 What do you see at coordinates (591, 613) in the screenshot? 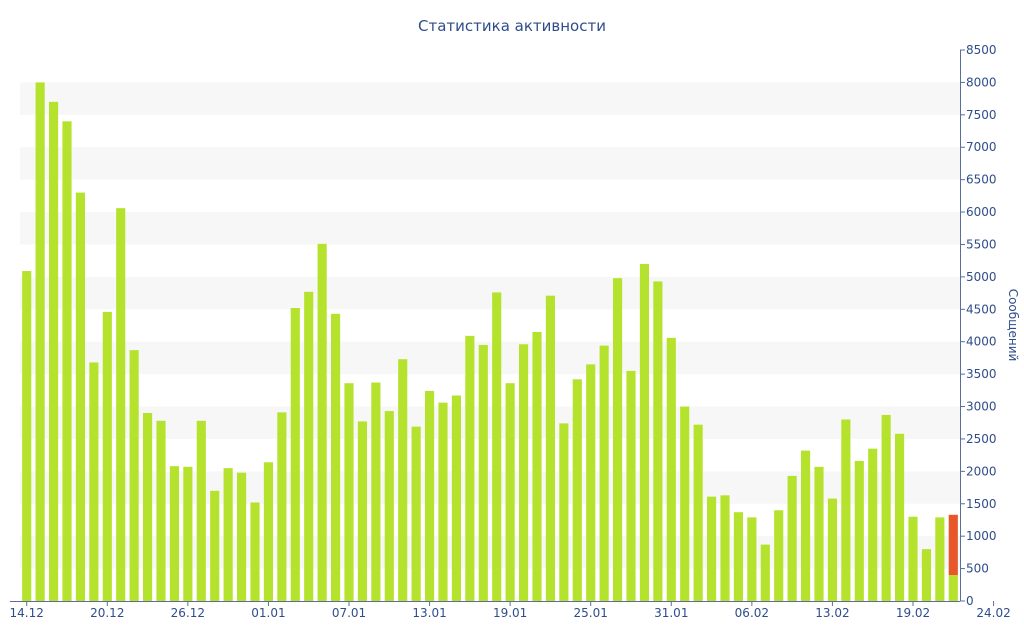
I see `x-tick-label: 25.01` at bounding box center [591, 613].